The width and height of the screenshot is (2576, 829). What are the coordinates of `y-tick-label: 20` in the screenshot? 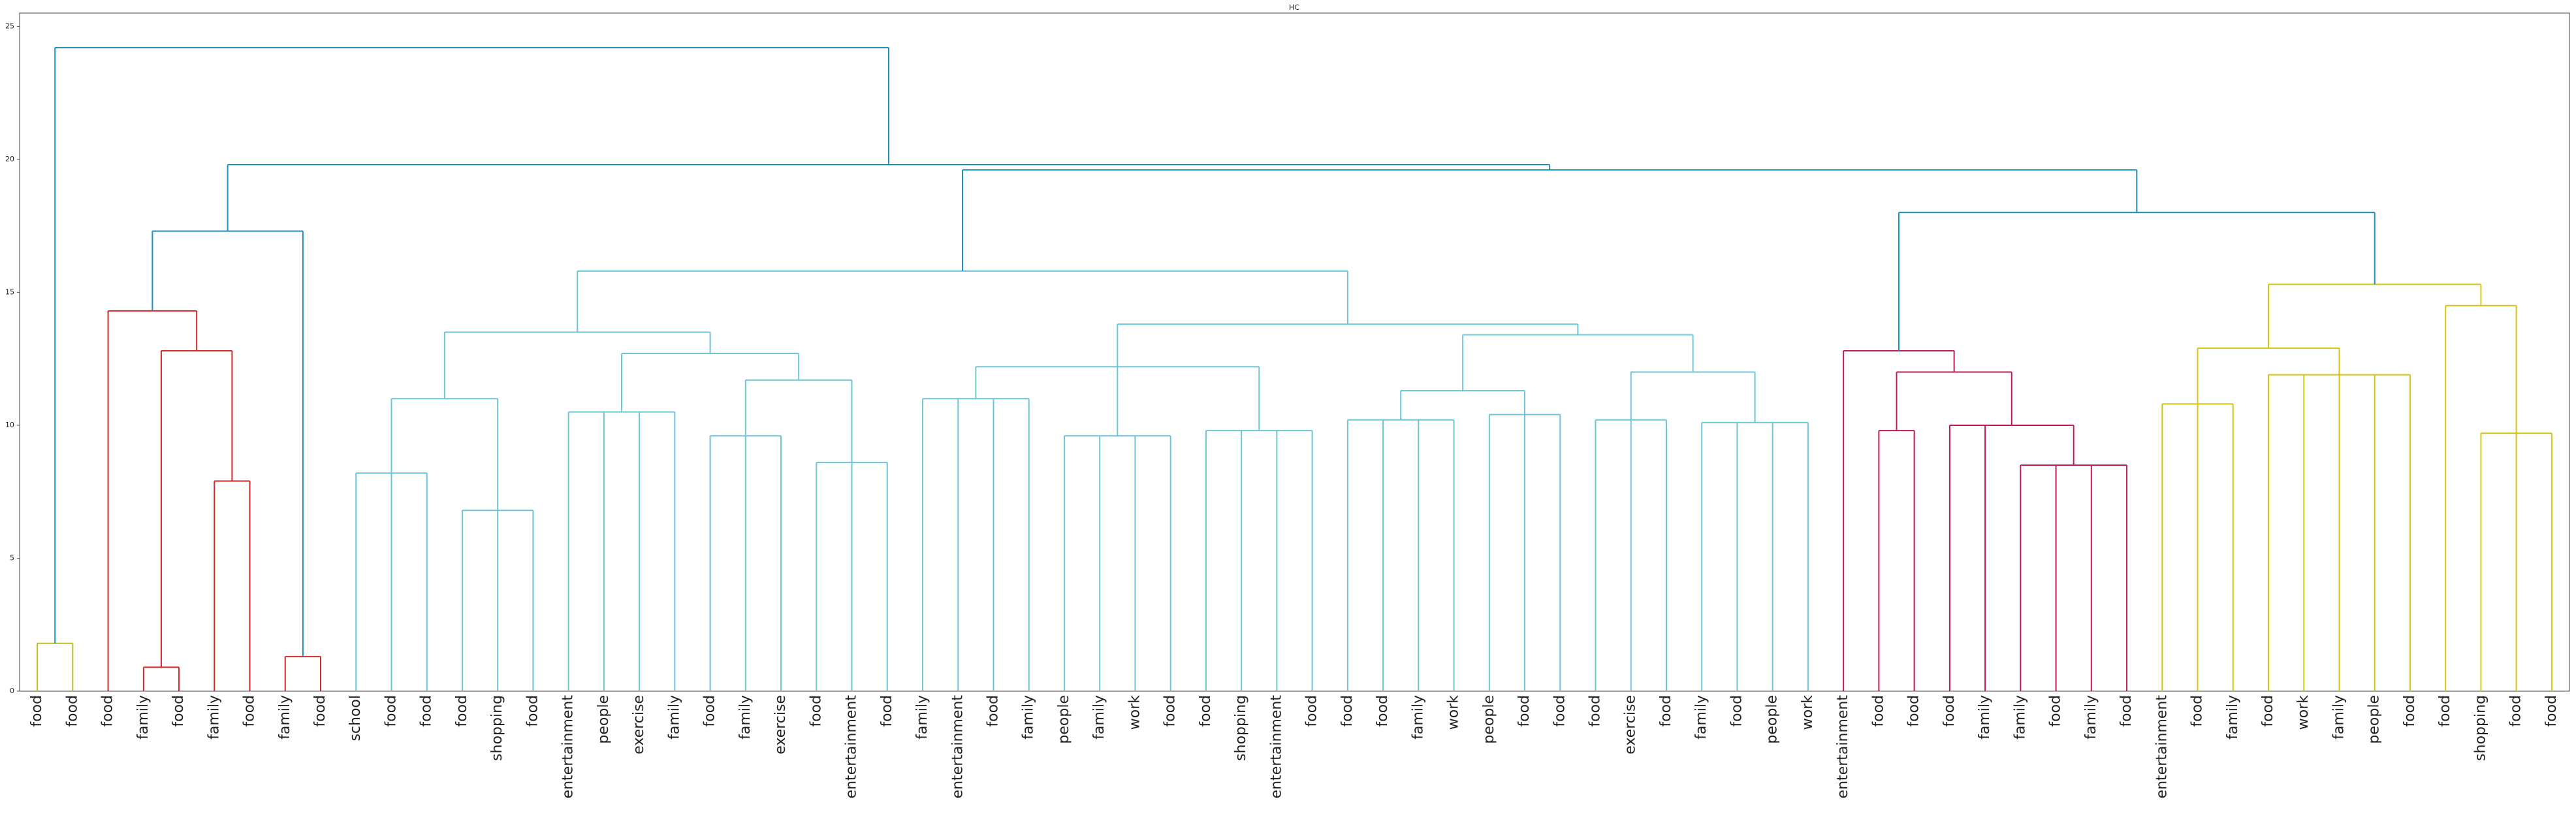 It's located at (9, 159).